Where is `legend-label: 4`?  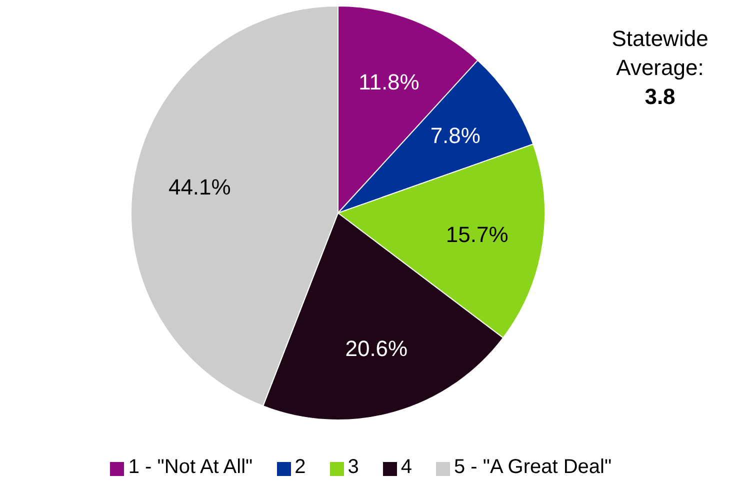 legend-label: 4 is located at coordinates (406, 467).